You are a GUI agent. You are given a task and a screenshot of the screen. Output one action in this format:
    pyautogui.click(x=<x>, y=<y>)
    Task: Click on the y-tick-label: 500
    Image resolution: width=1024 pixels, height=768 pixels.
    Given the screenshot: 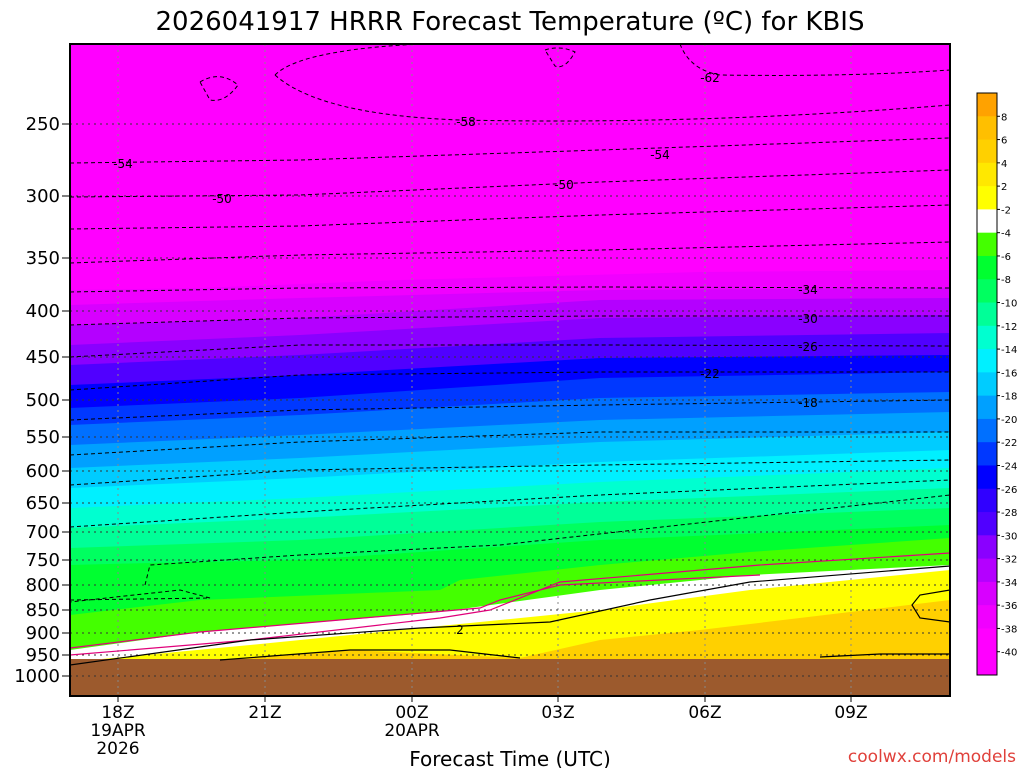 What is the action you would take?
    pyautogui.click(x=43, y=400)
    